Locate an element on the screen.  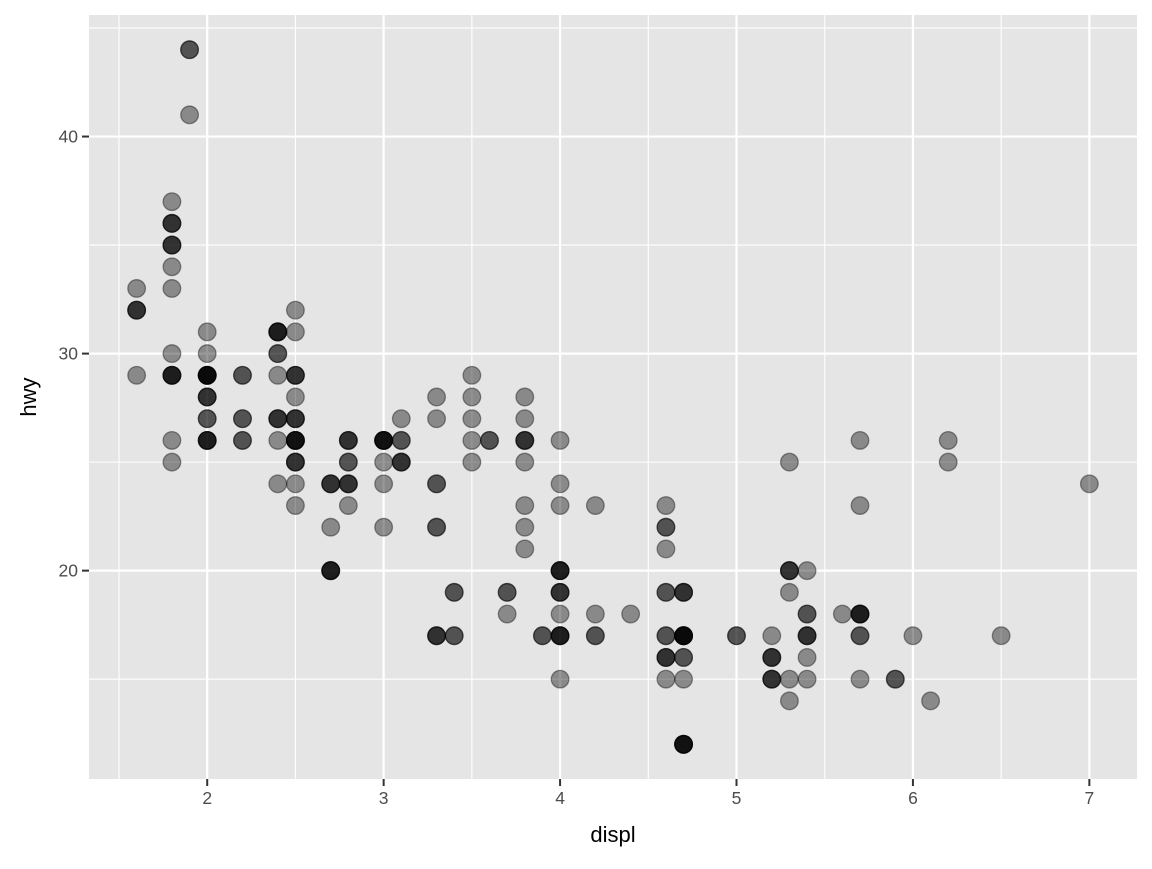
y-tick-label: 20 is located at coordinates (69, 571).